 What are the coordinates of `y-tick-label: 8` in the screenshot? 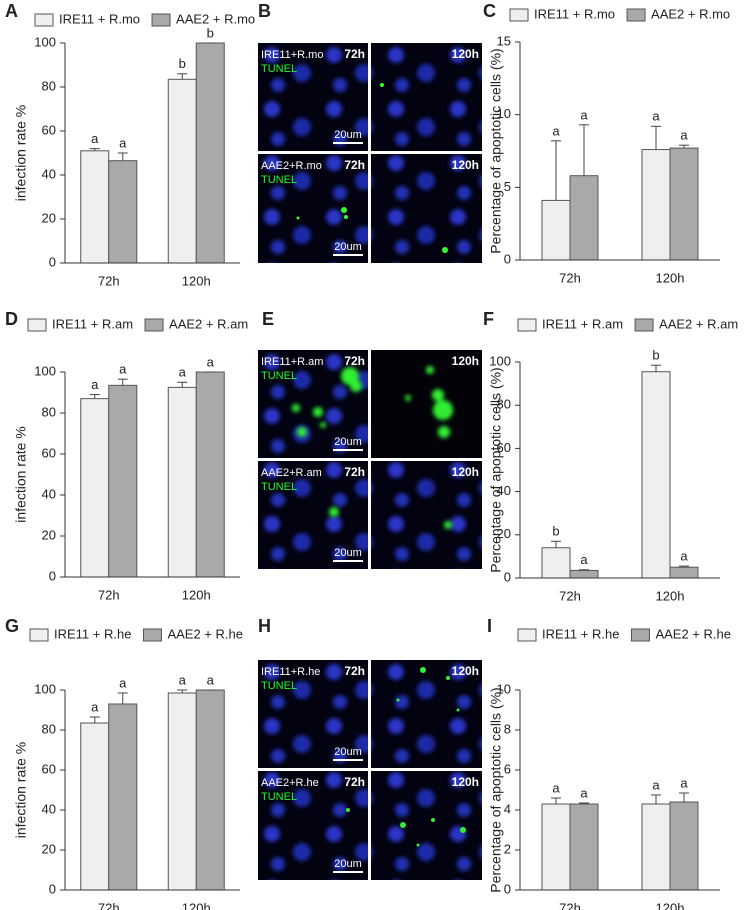 It's located at (507, 728).